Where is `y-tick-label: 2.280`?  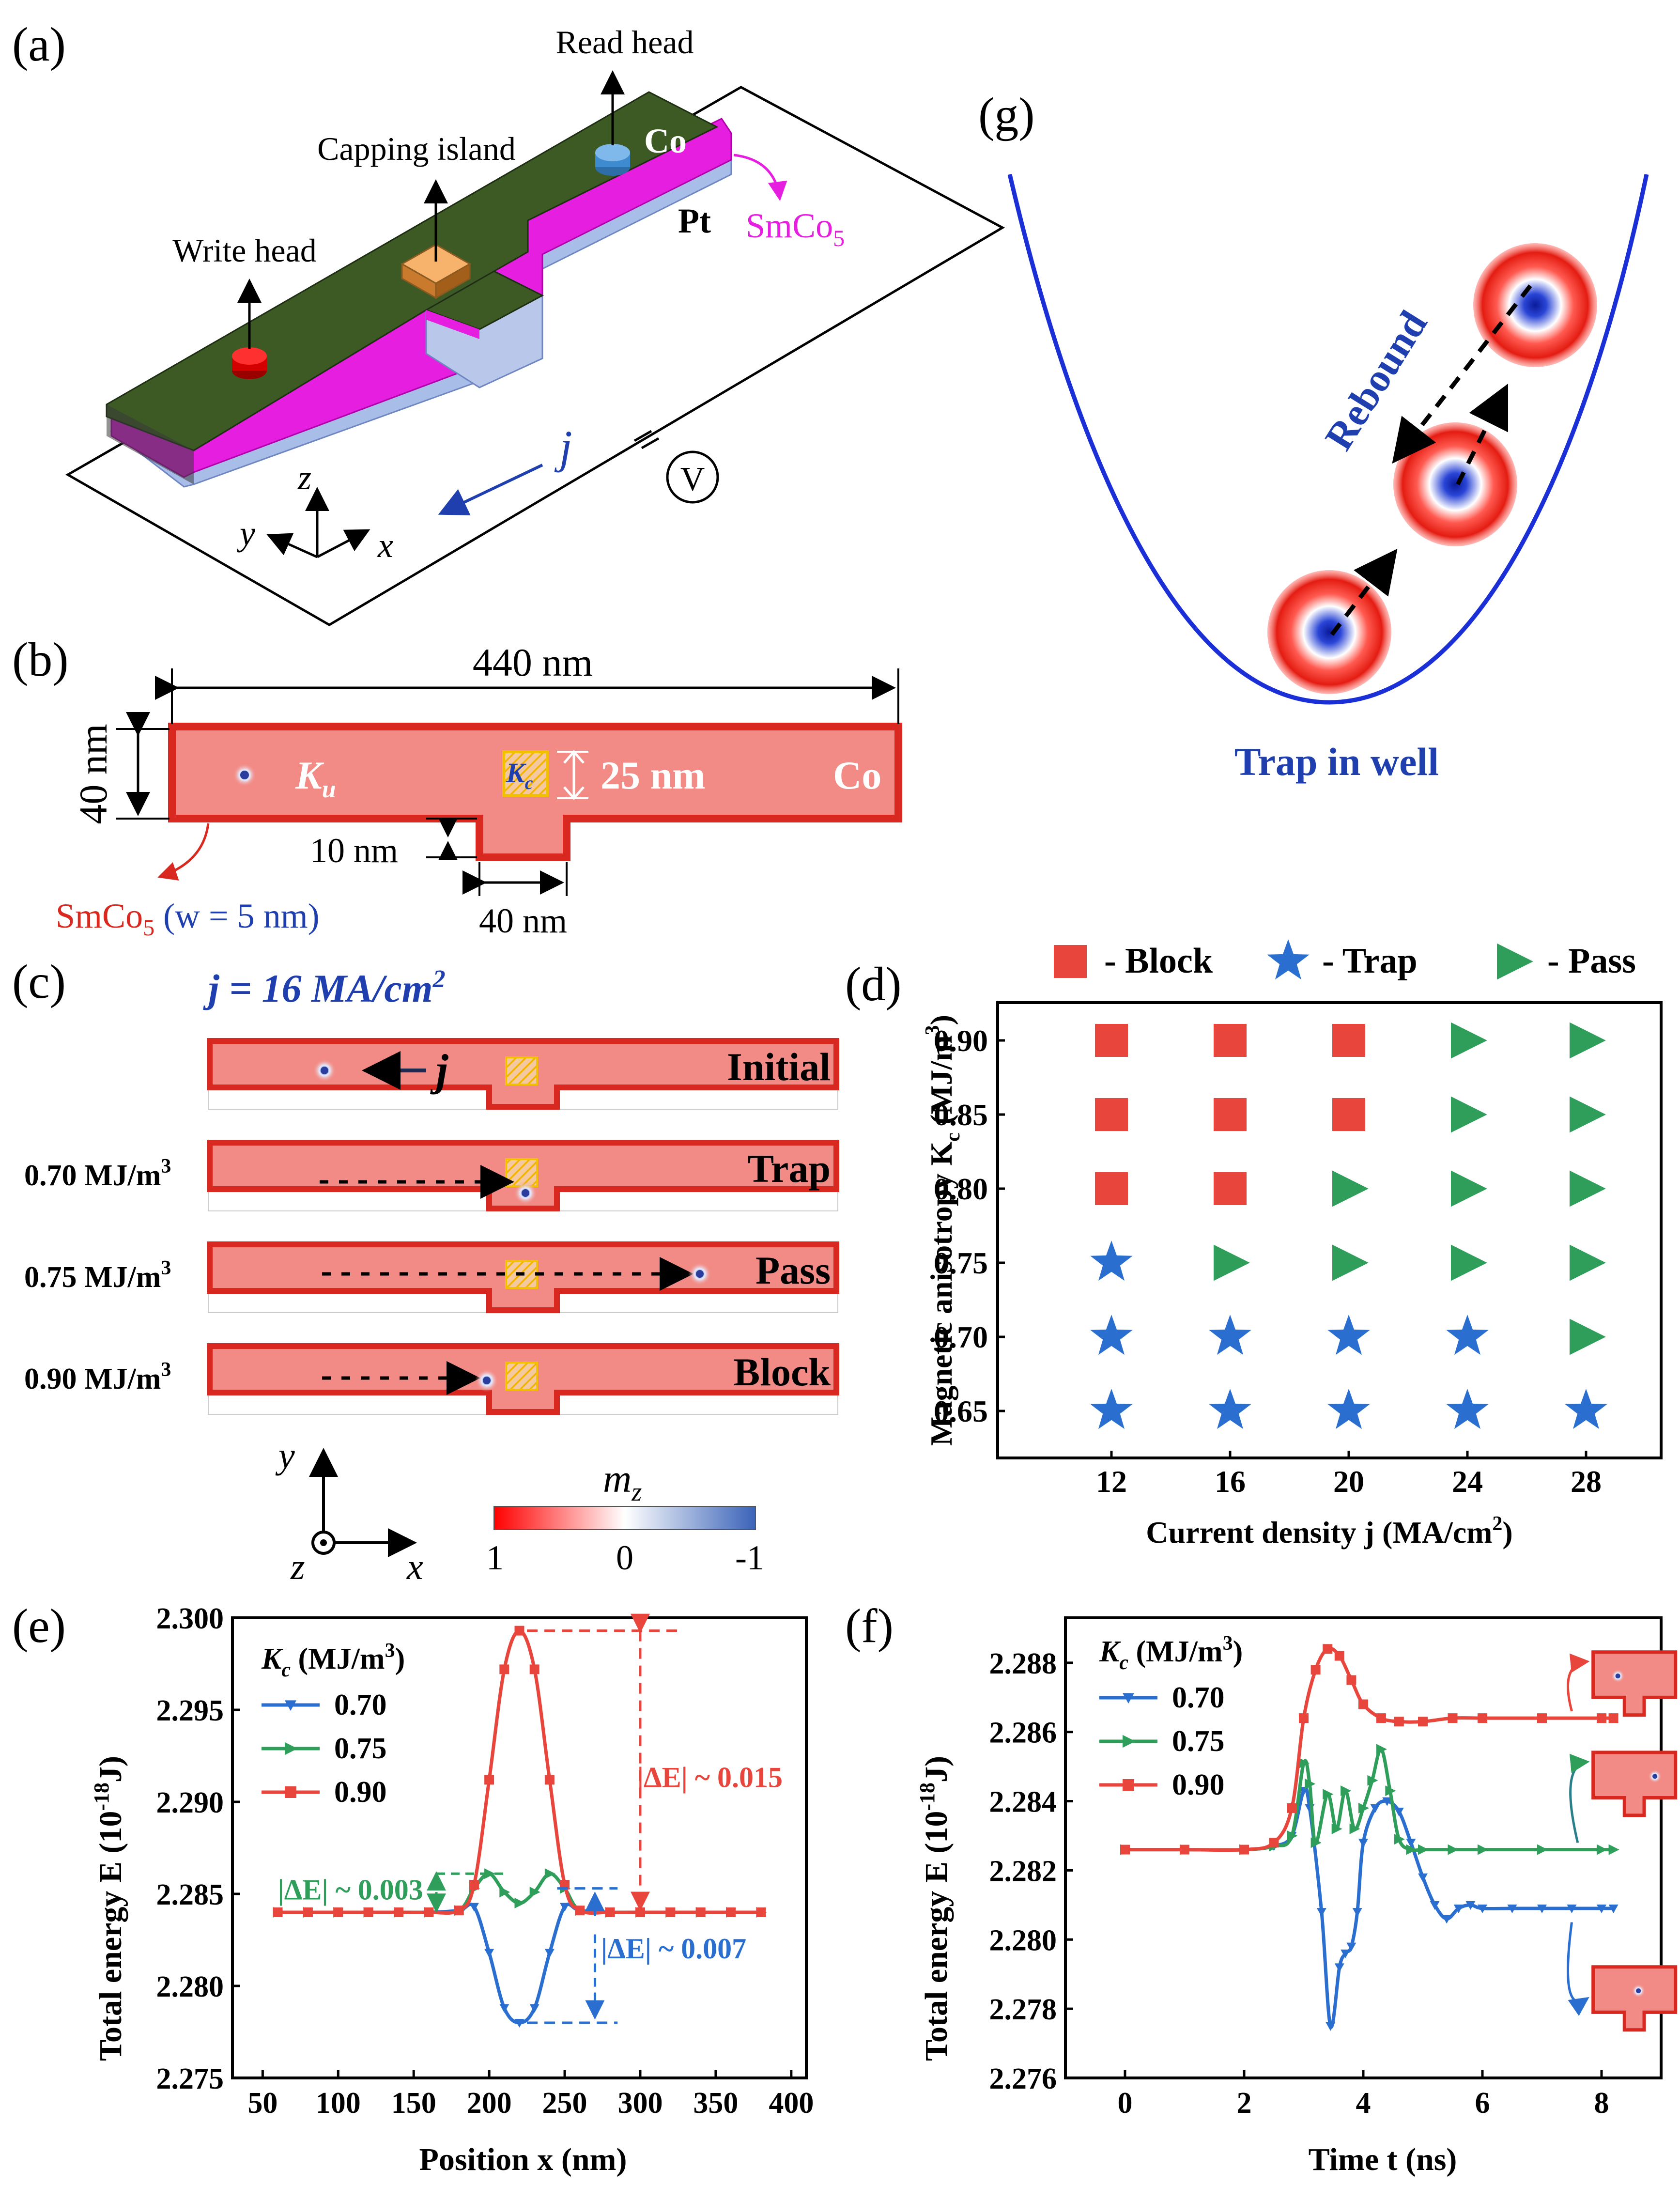 y-tick-label: 2.280 is located at coordinates (1023, 1940).